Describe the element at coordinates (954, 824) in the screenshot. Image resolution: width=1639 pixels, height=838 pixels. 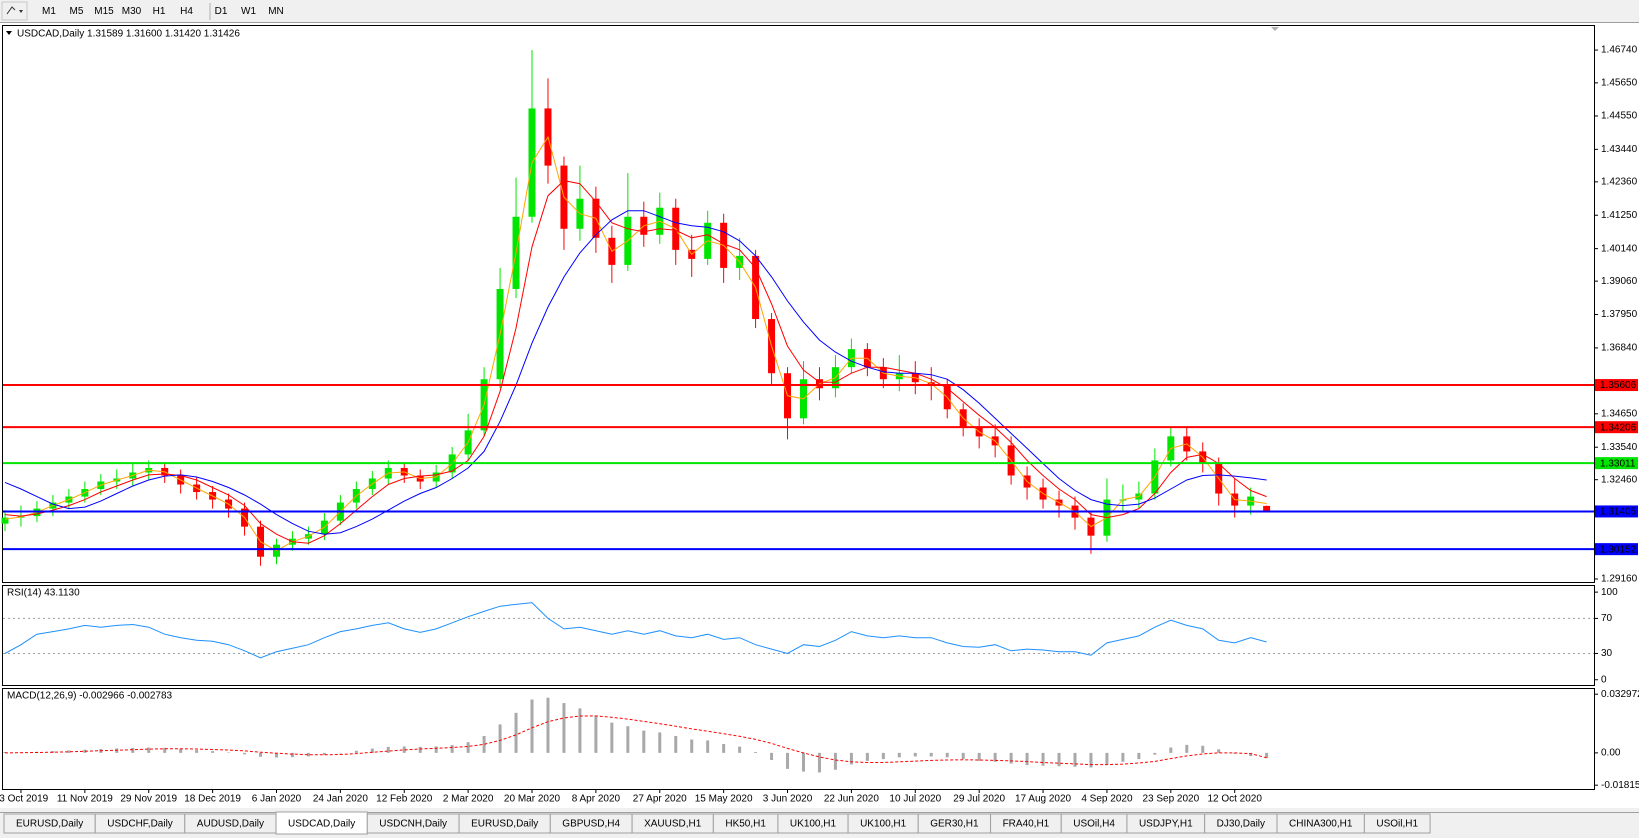
I see `tab-label: GER30,H1` at that location.